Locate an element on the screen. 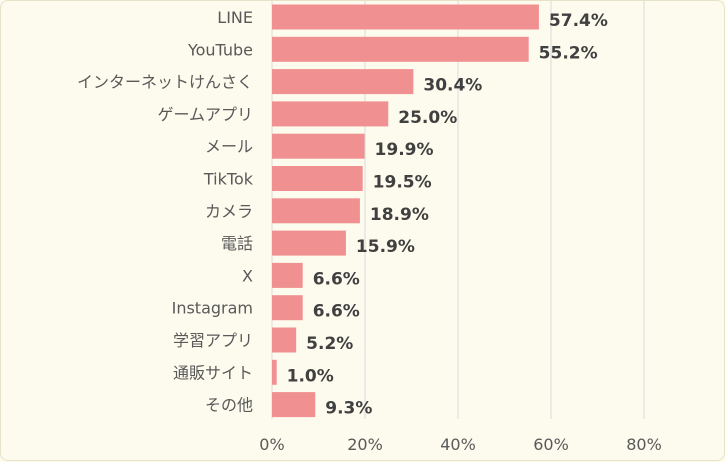 This screenshot has height=462, width=725. x-axis-ticks: 0% 20% 40% 60% 80% is located at coordinates (460, 444).